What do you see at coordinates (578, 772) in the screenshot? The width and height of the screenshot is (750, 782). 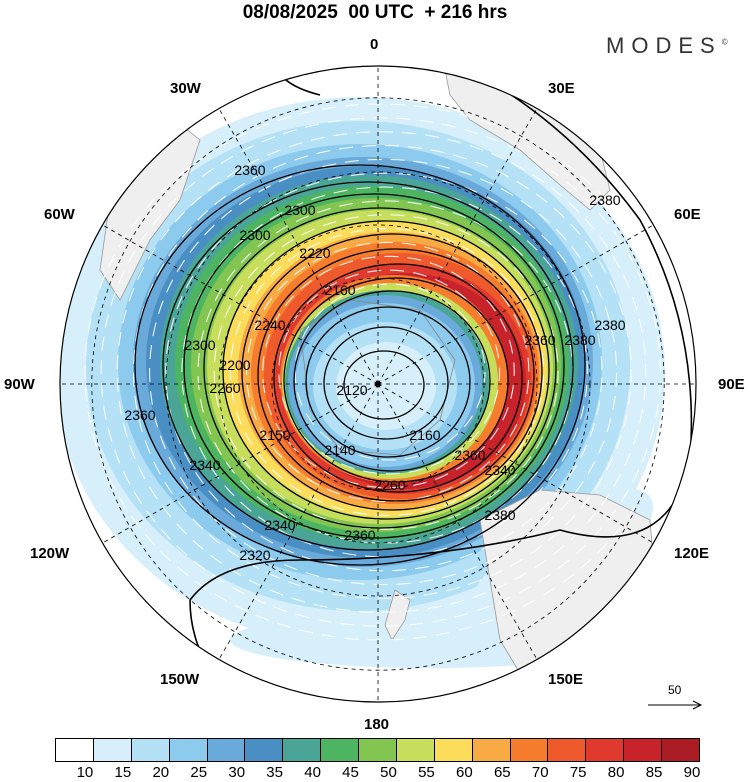 I see `colorbar-label: 75` at bounding box center [578, 772].